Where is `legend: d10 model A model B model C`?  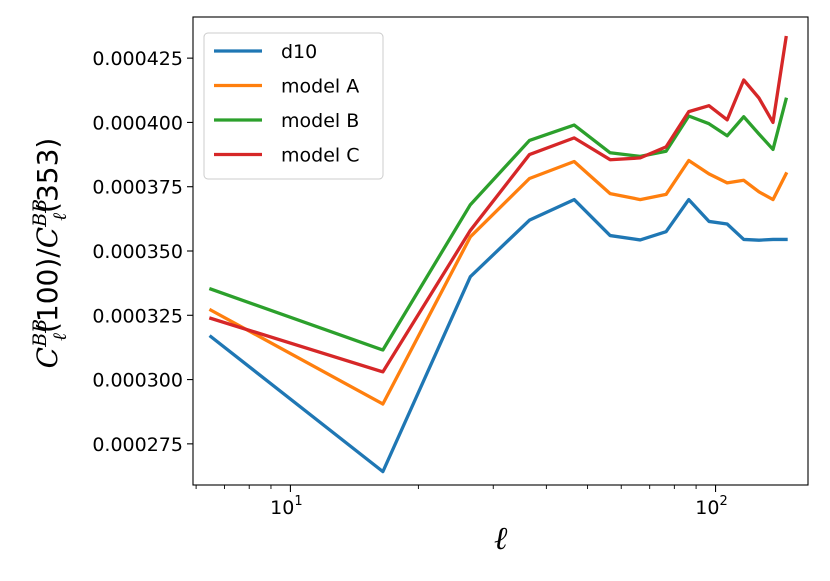 legend: d10 model A model B model C is located at coordinates (293, 106).